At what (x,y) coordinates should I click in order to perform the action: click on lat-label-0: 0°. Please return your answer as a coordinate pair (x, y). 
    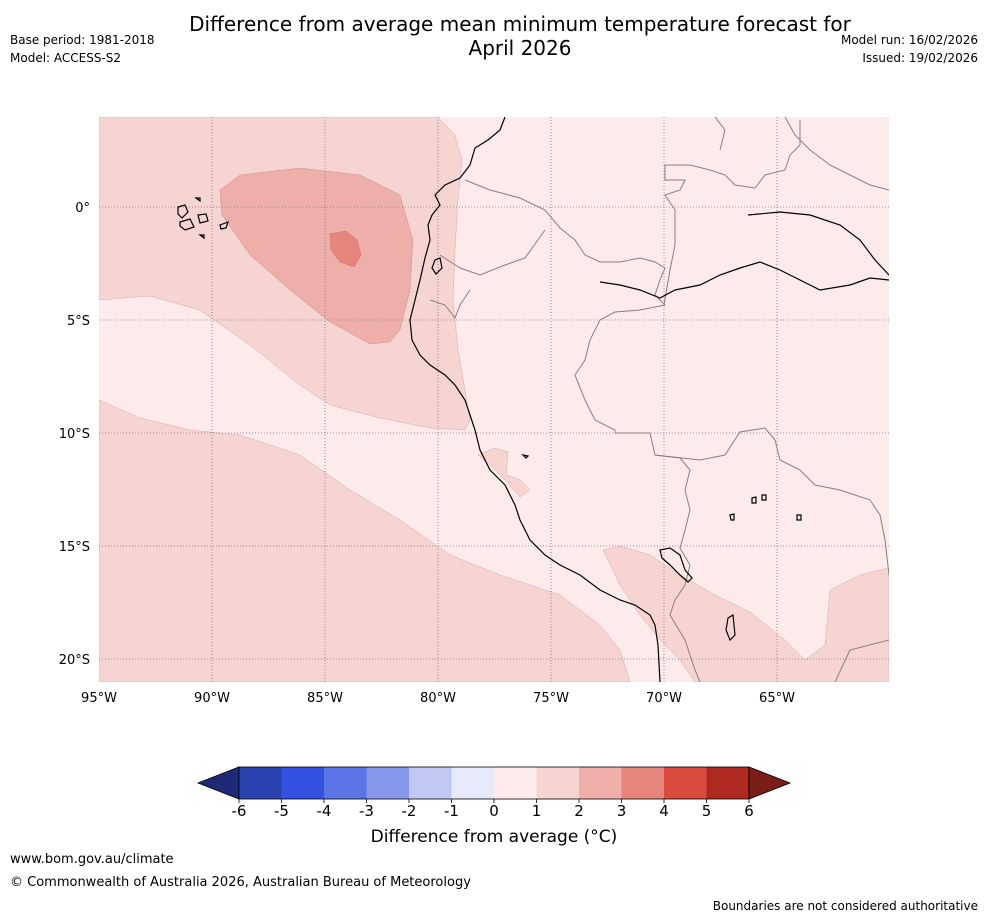
    Looking at the image, I should click on (82, 208).